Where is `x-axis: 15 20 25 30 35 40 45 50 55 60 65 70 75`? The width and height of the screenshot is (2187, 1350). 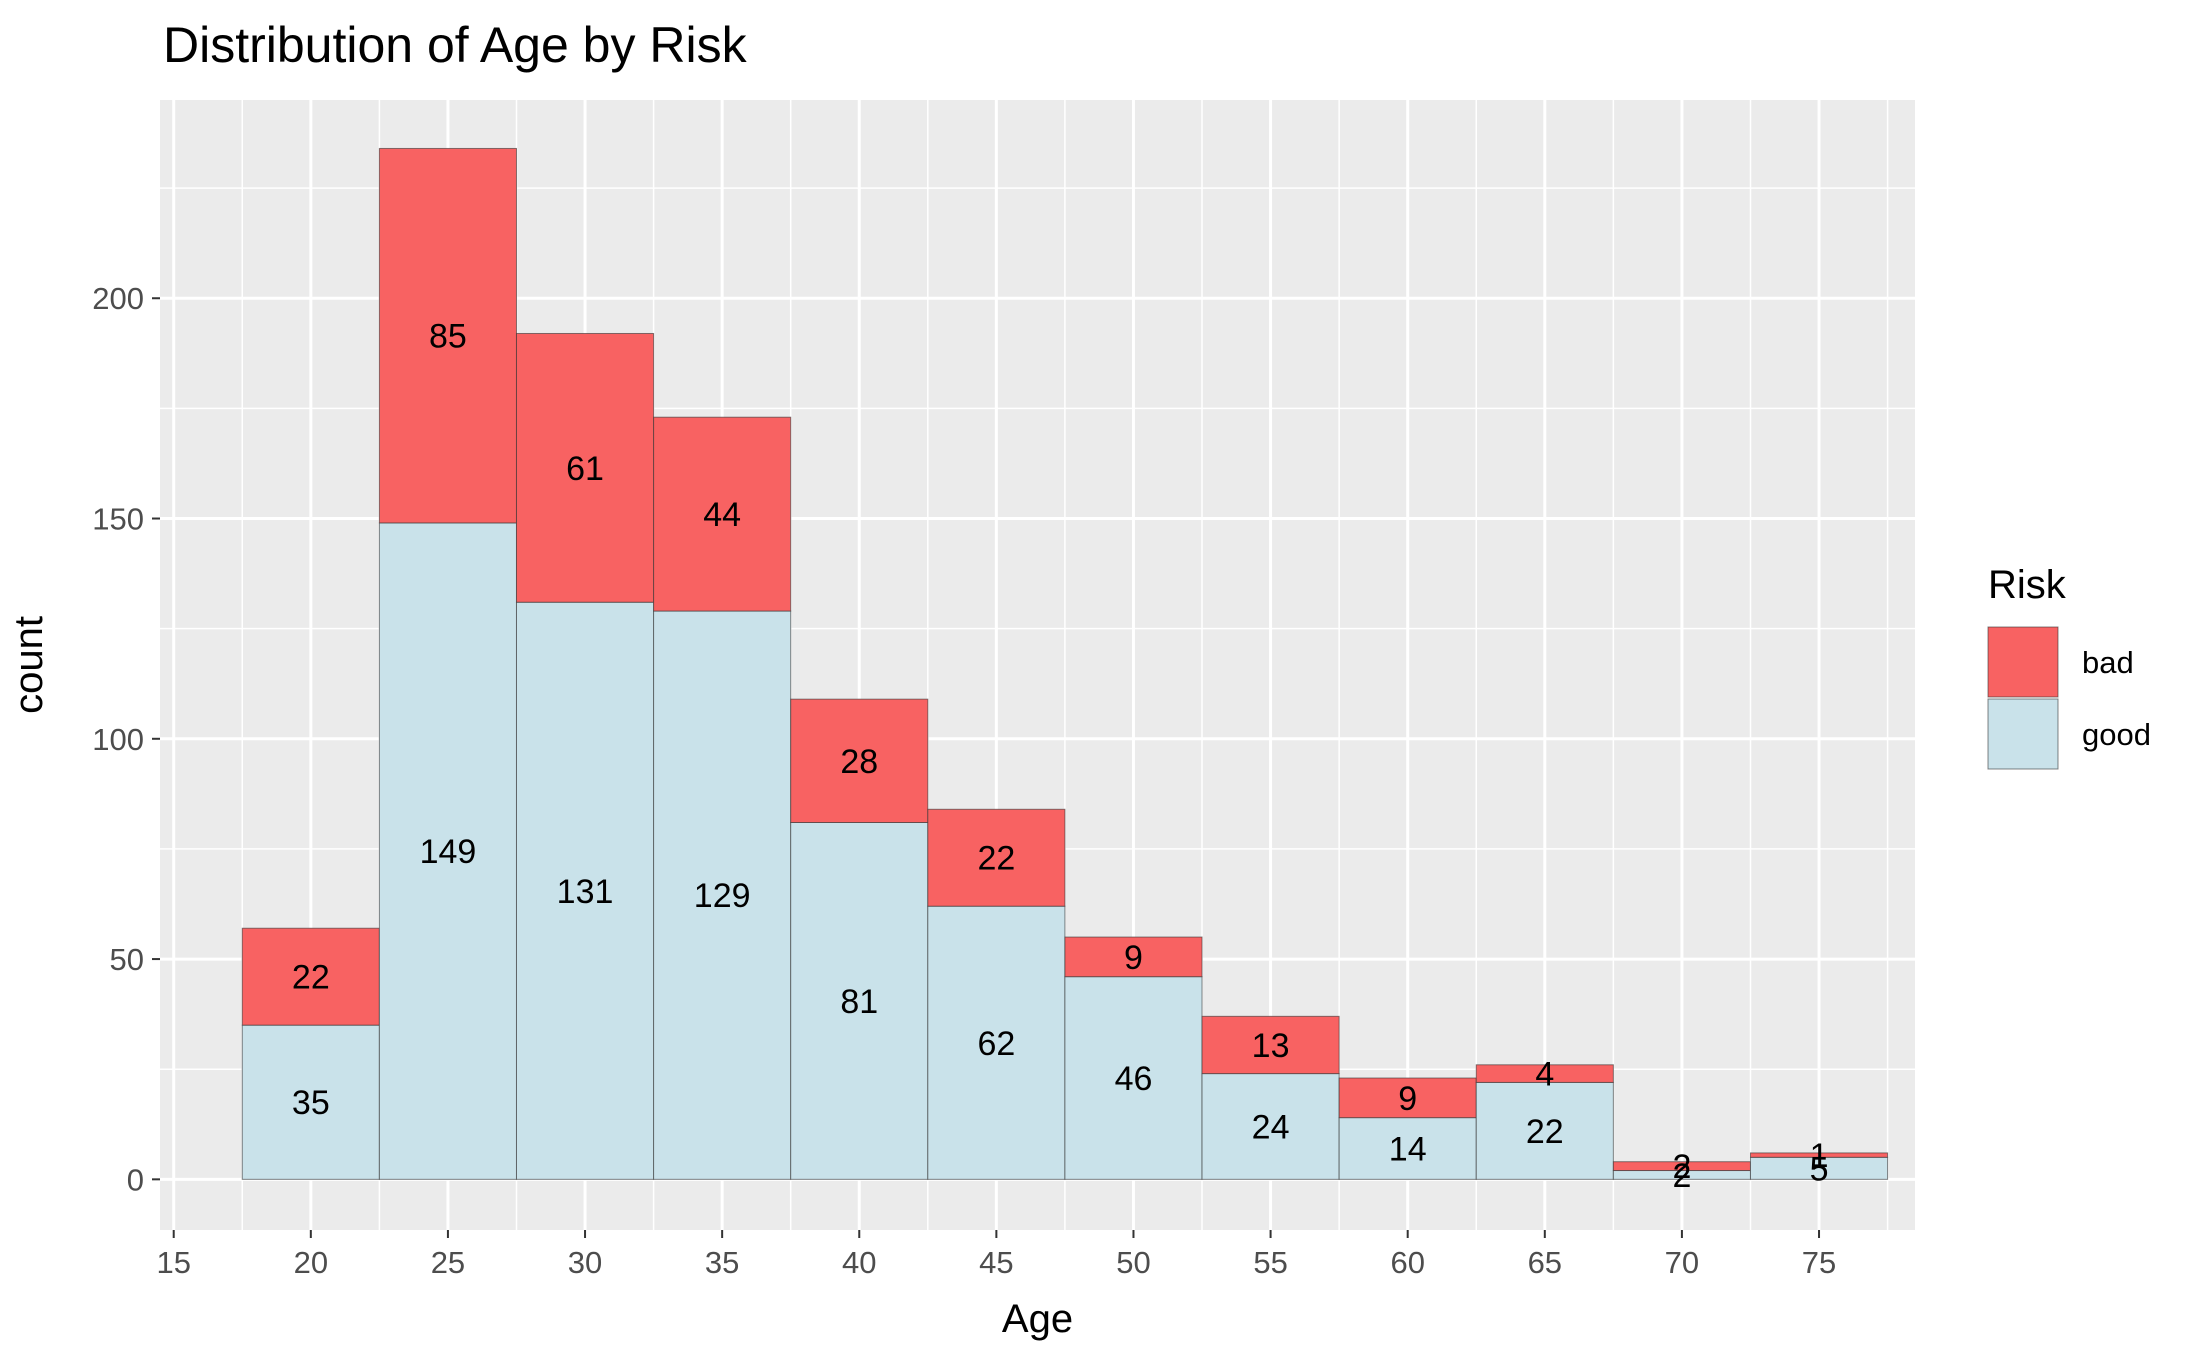
x-axis: 15 20 25 30 35 40 45 50 55 60 65 70 75 is located at coordinates (996, 1255).